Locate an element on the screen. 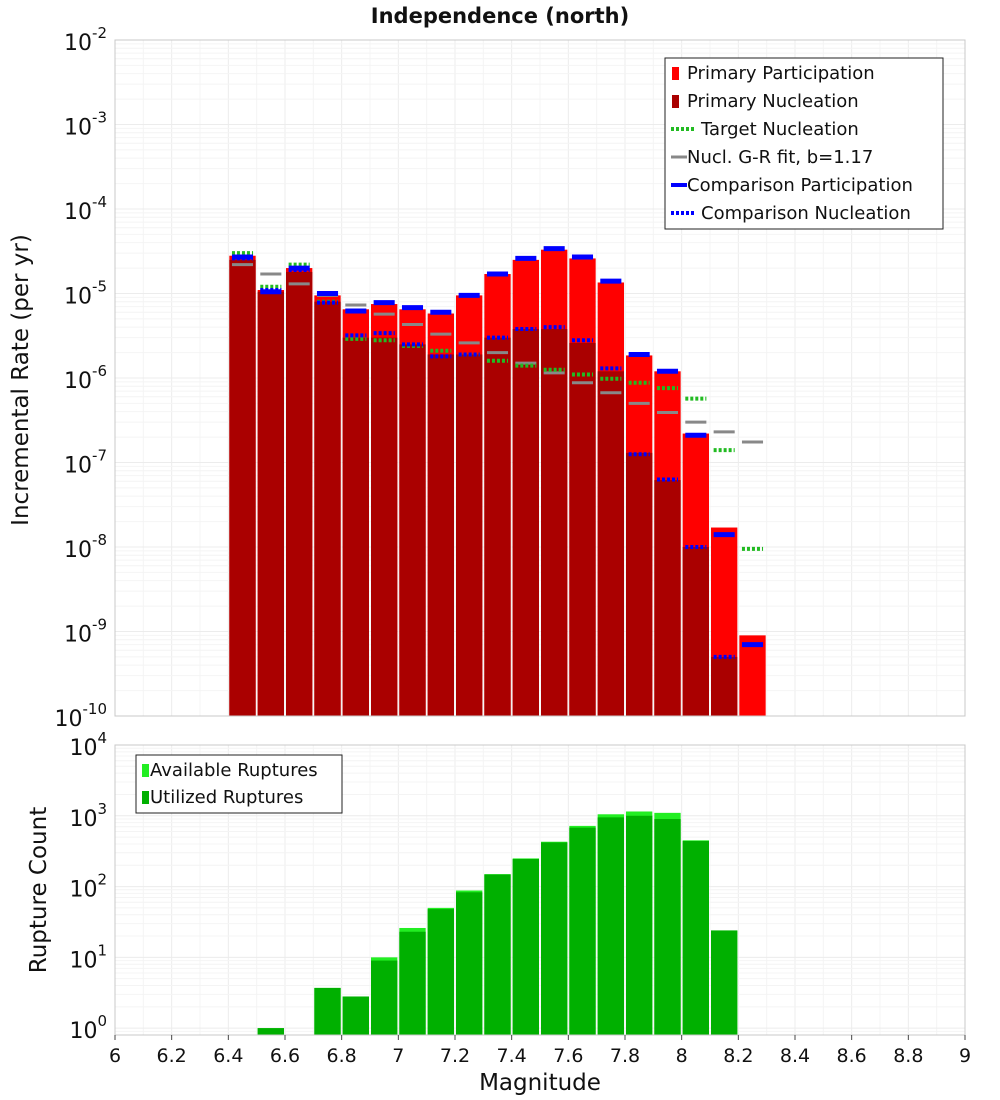 The image size is (1000, 1100). x-tick-label: 7.2 is located at coordinates (455, 1056).